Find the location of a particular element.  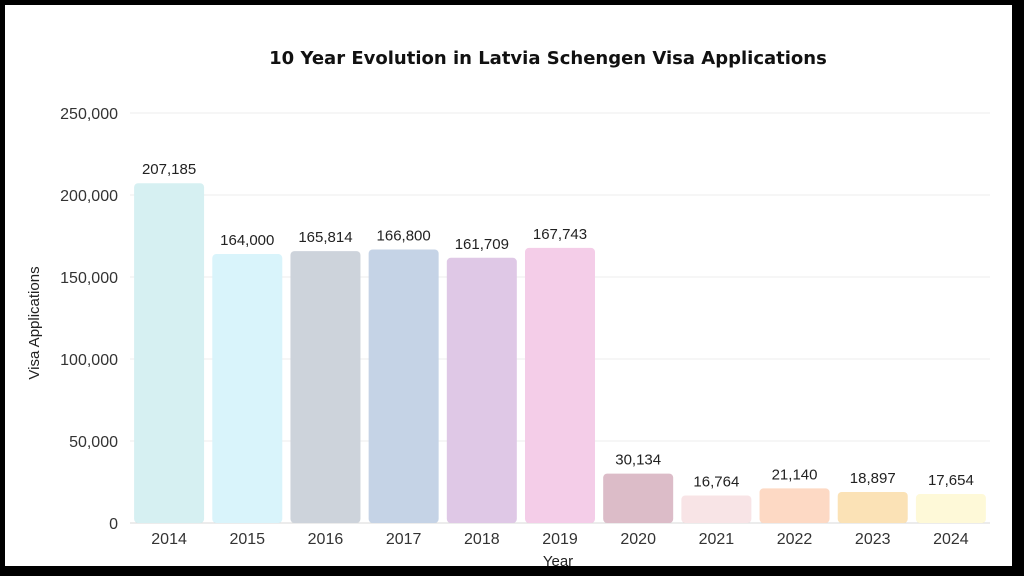

y-axis-ticks: 0 50,000 100,000 150,000 200,000 250,000 is located at coordinates (89, 319).